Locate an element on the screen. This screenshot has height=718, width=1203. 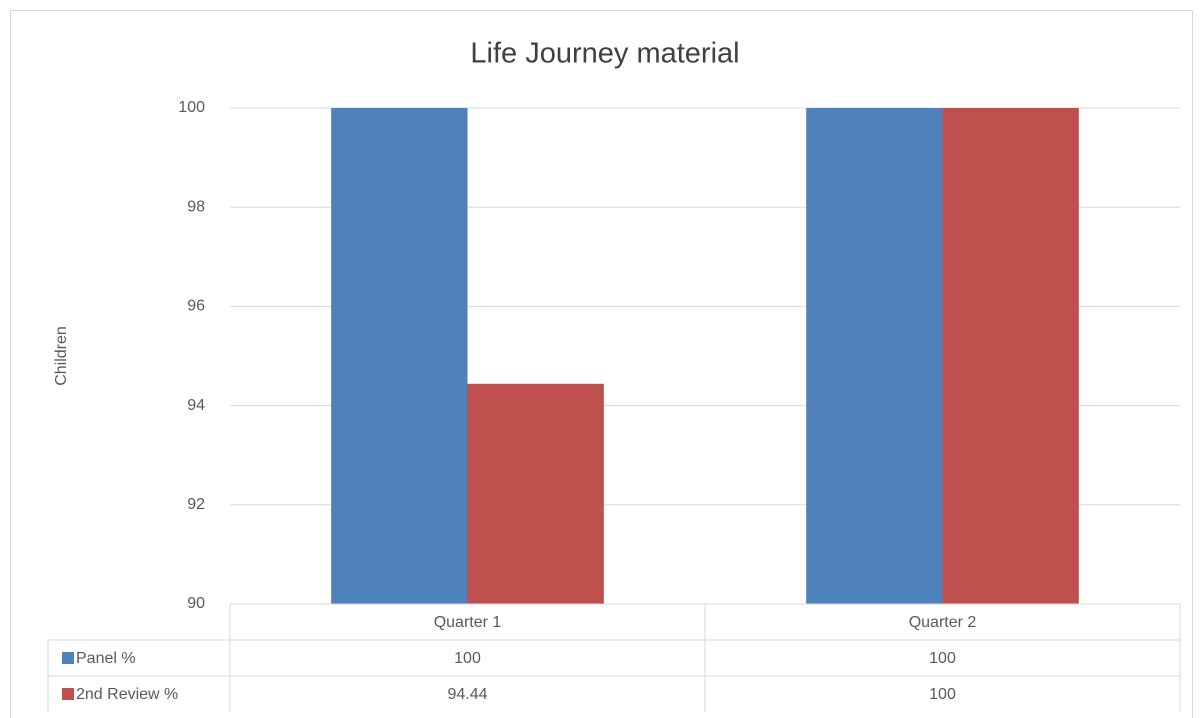
legend-label: Panel % is located at coordinates (106, 658).